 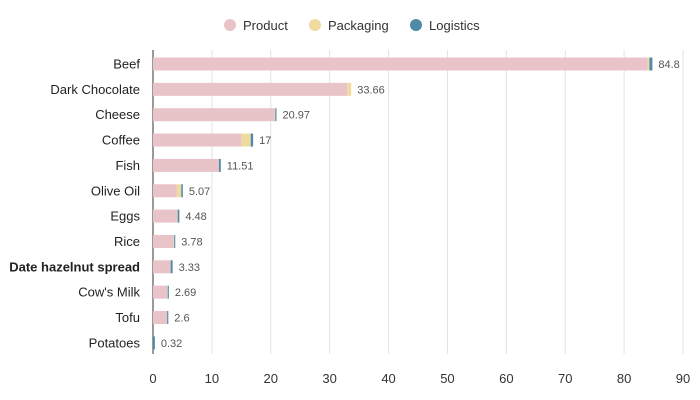 I want to click on category-label: Eggs, so click(x=125, y=216).